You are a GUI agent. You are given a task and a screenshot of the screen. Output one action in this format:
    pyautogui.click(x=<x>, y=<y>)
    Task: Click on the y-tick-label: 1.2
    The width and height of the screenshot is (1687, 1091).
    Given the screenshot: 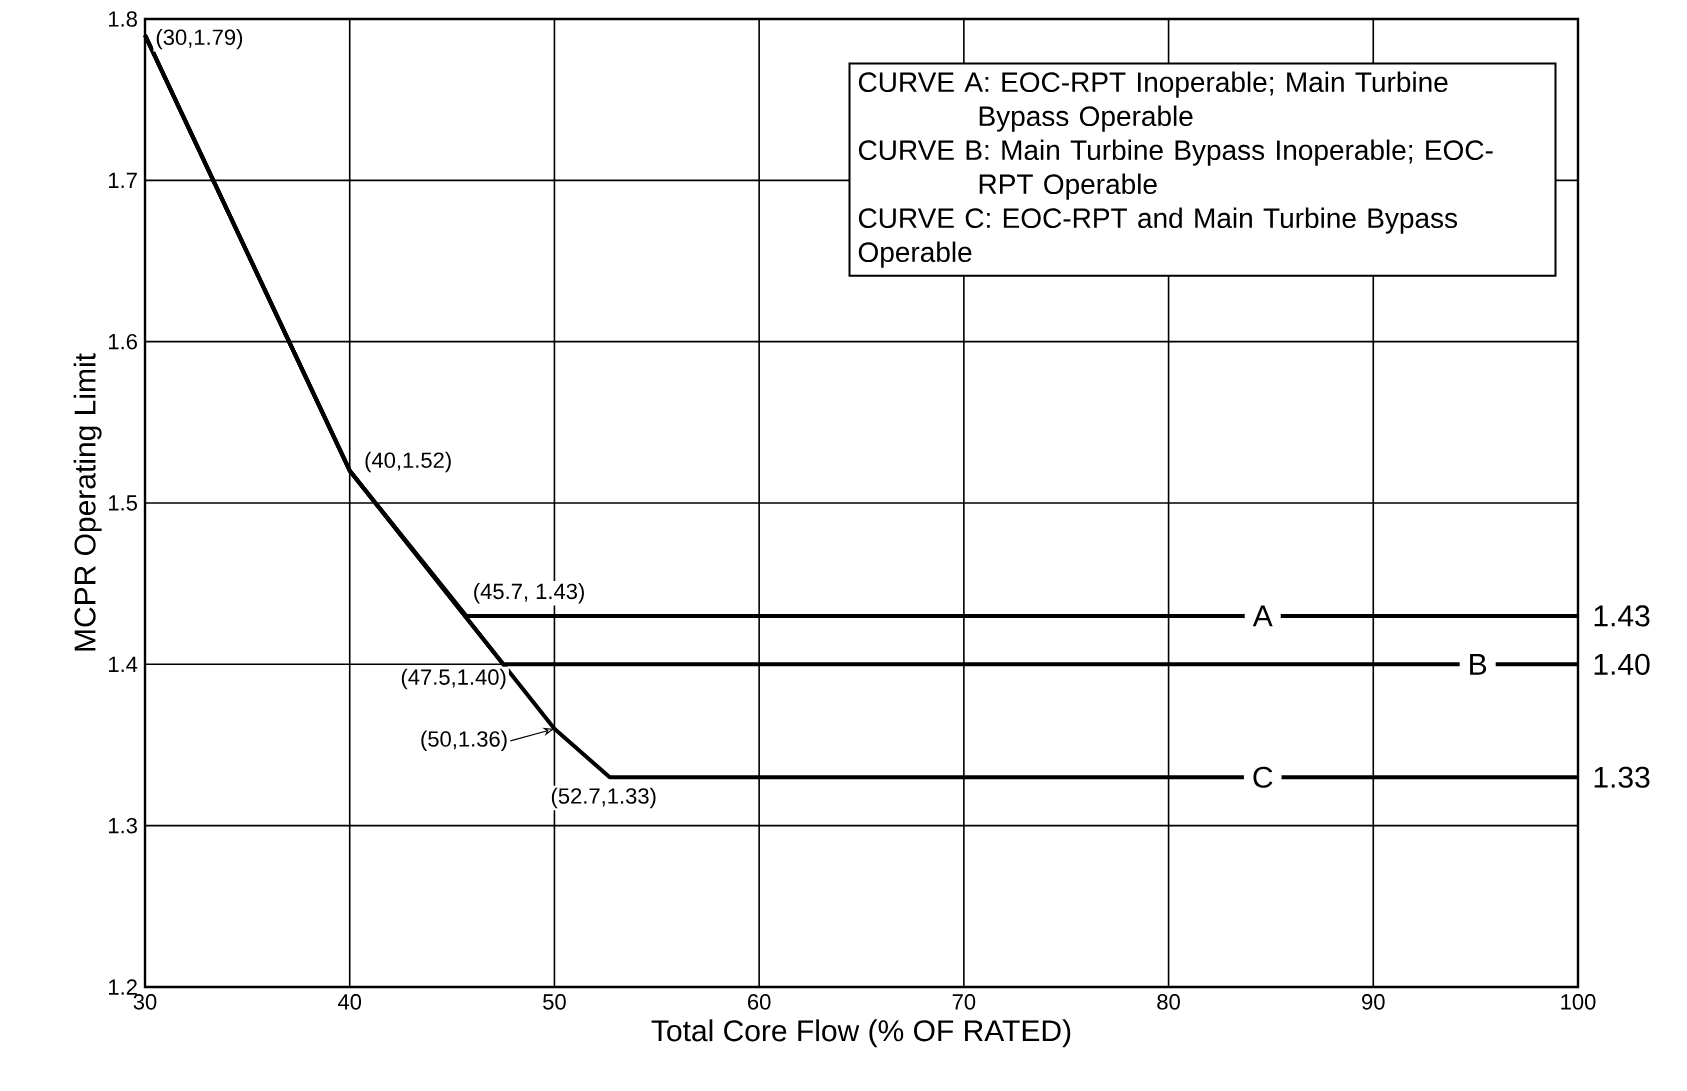 What is the action you would take?
    pyautogui.click(x=123, y=987)
    